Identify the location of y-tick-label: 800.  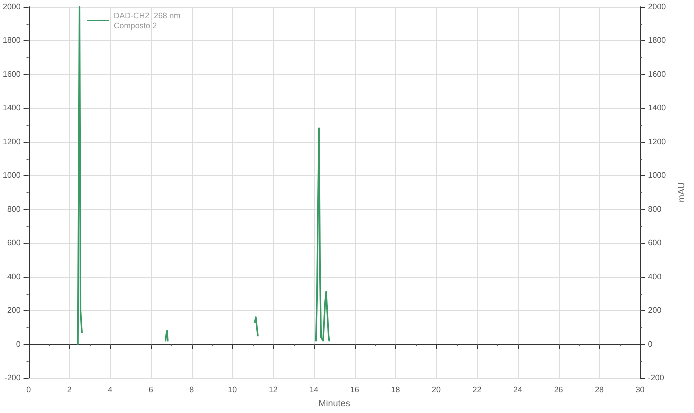
(14, 209).